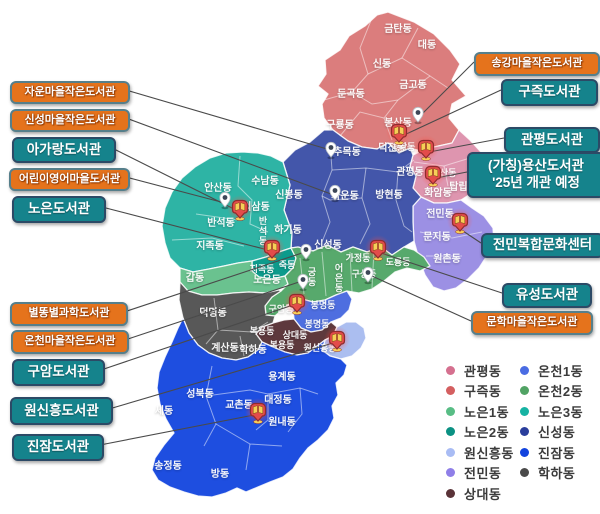  What do you see at coordinates (335, 193) in the screenshot?
I see `small-library-pin: 신성마을작은도서관` at bounding box center [335, 193].